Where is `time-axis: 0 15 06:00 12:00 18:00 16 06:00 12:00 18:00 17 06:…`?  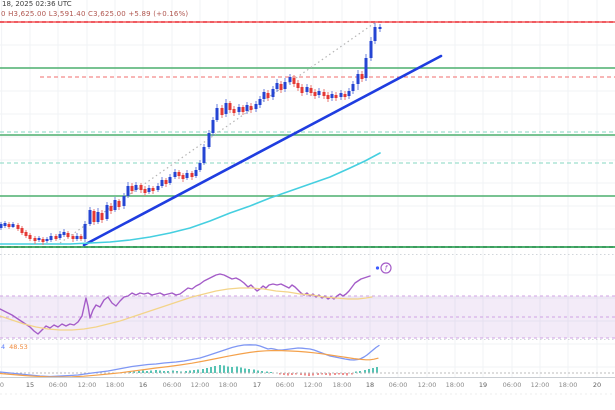 time-axis: 0 15 06:00 12:00 18:00 16 06:00 12:00 18:00 17 06:… is located at coordinates (307, 385).